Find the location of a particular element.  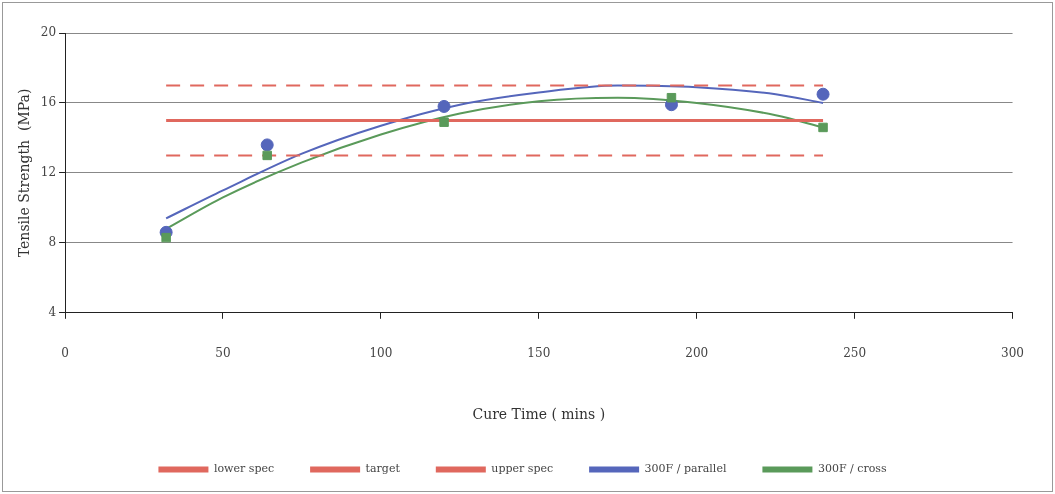

y-tick-label: 12 is located at coordinates (48, 172).